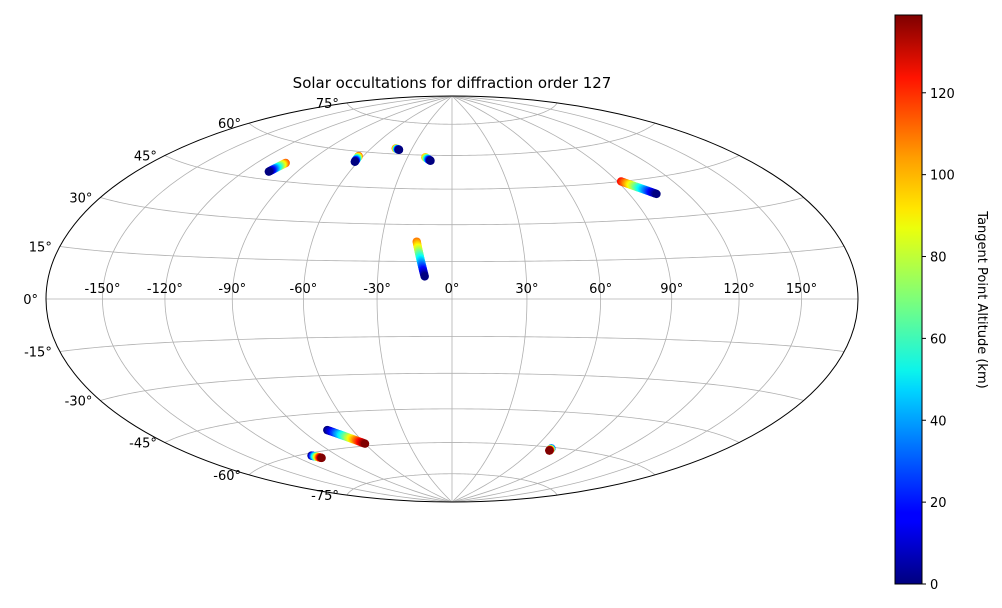  I want to click on lat-tick-label: -75°, so click(325, 496).